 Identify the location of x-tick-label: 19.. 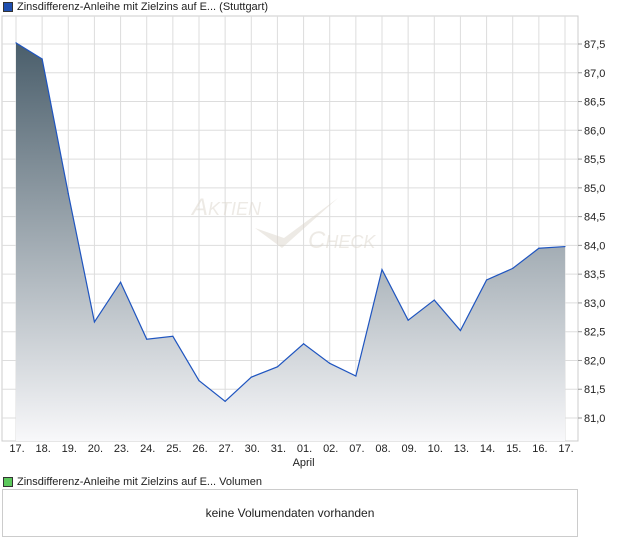
(69, 449).